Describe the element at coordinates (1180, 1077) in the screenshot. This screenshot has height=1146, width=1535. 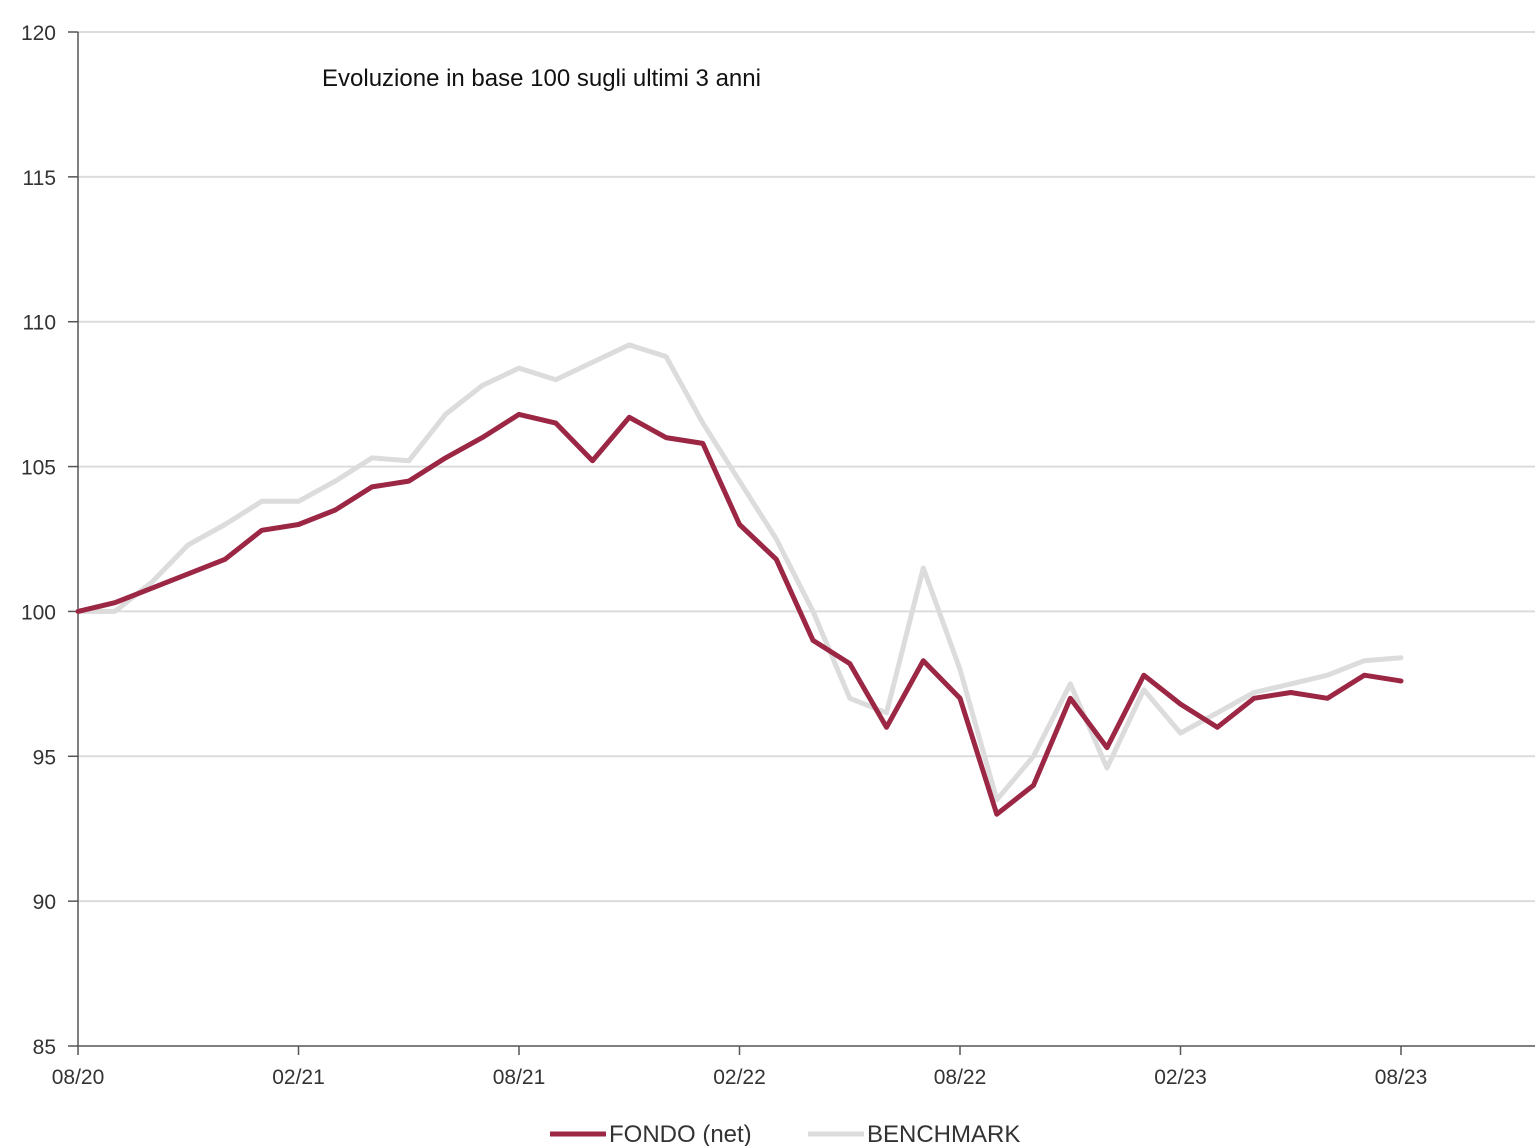
I see `x-tick-label: 02/23` at that location.